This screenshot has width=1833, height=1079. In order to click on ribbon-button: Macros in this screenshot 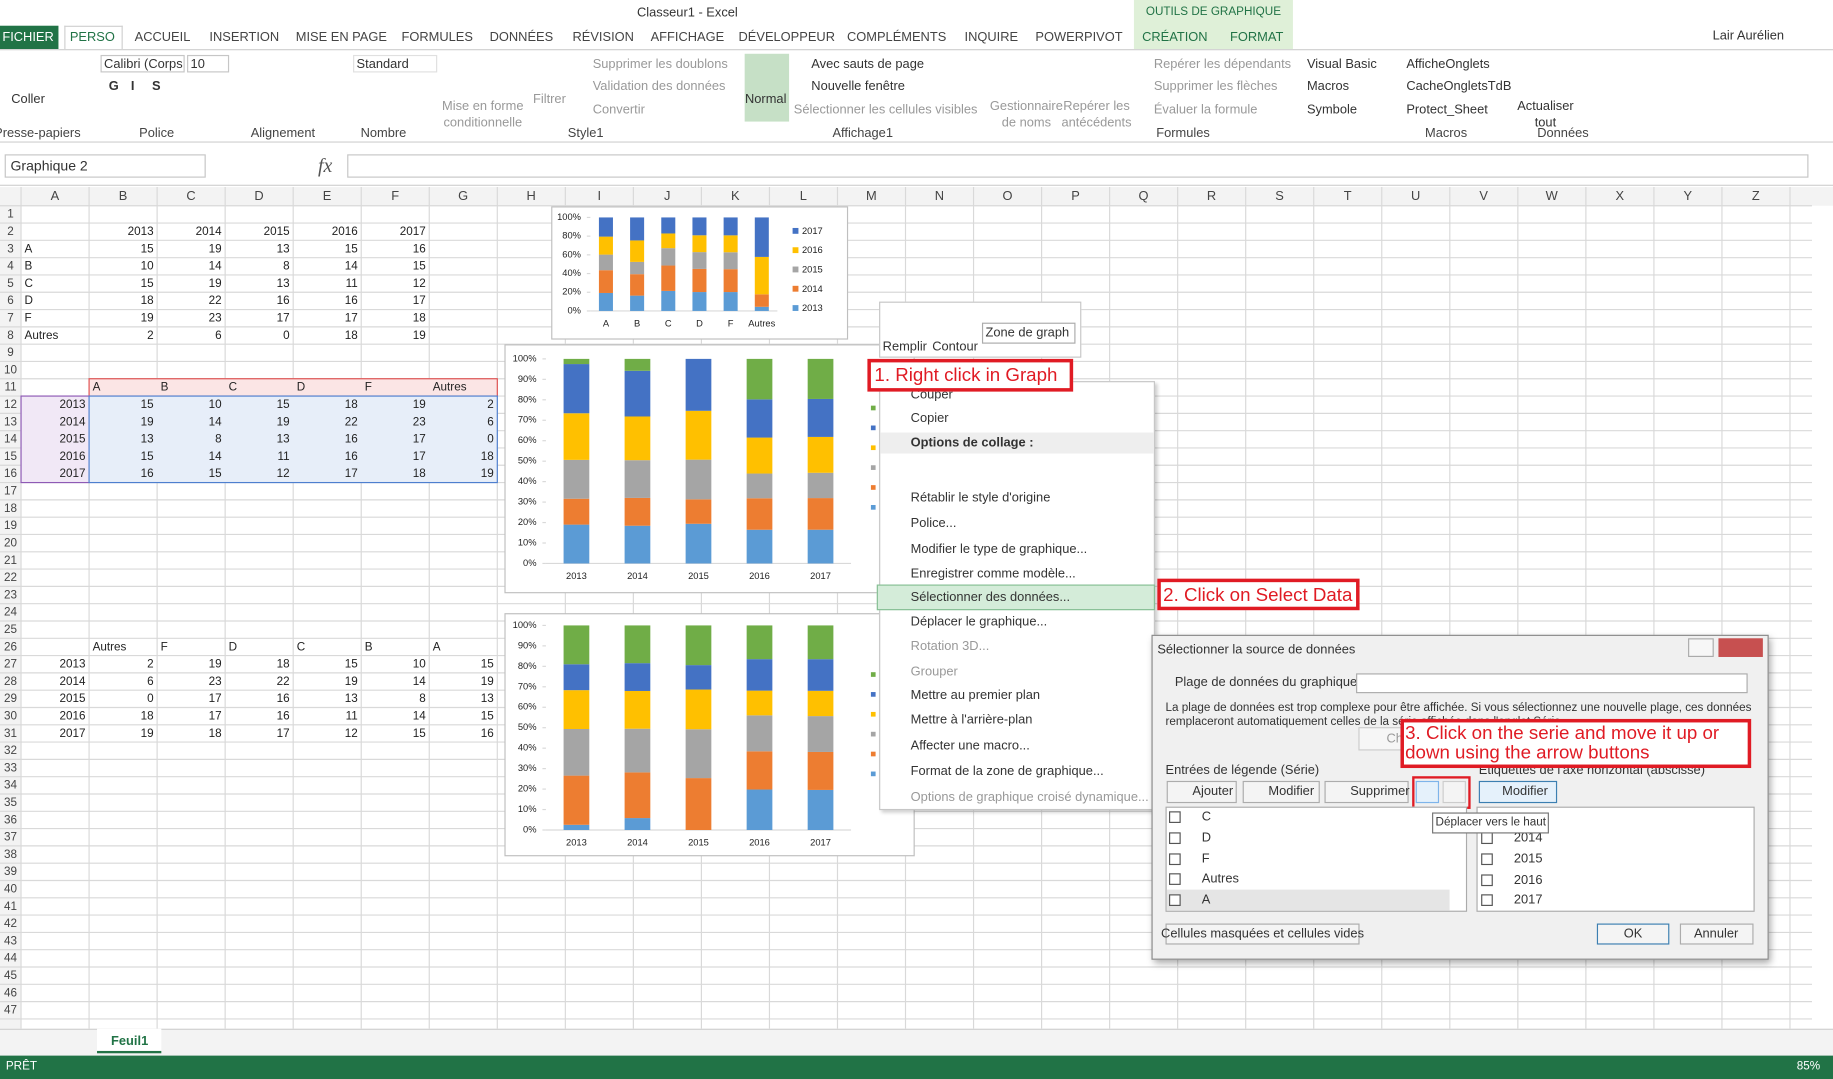, I will do `click(1328, 86)`.